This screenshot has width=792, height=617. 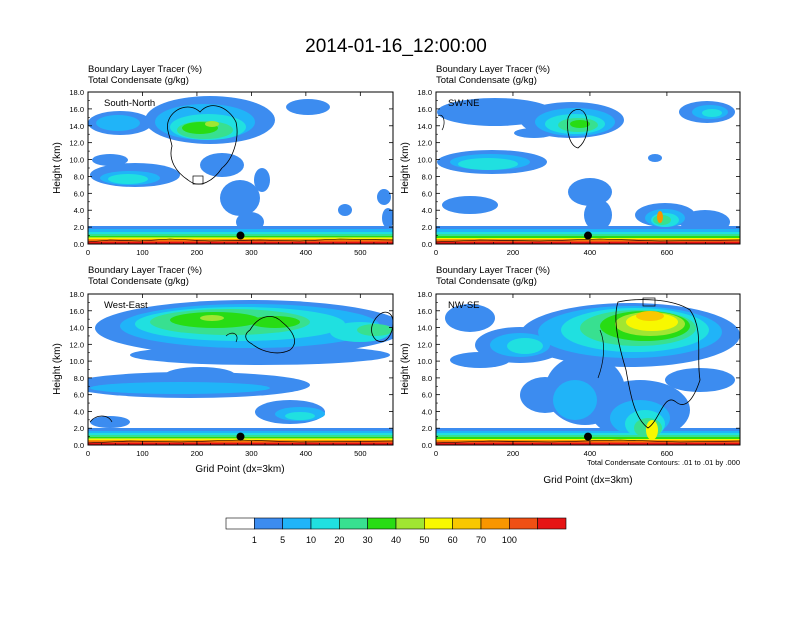 I want to click on colorbar-label: 1, so click(x=254, y=540).